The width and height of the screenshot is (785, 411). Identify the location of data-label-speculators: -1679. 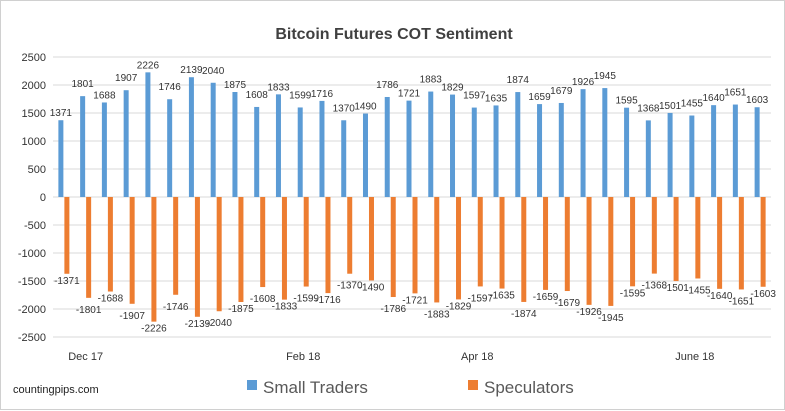
(568, 303).